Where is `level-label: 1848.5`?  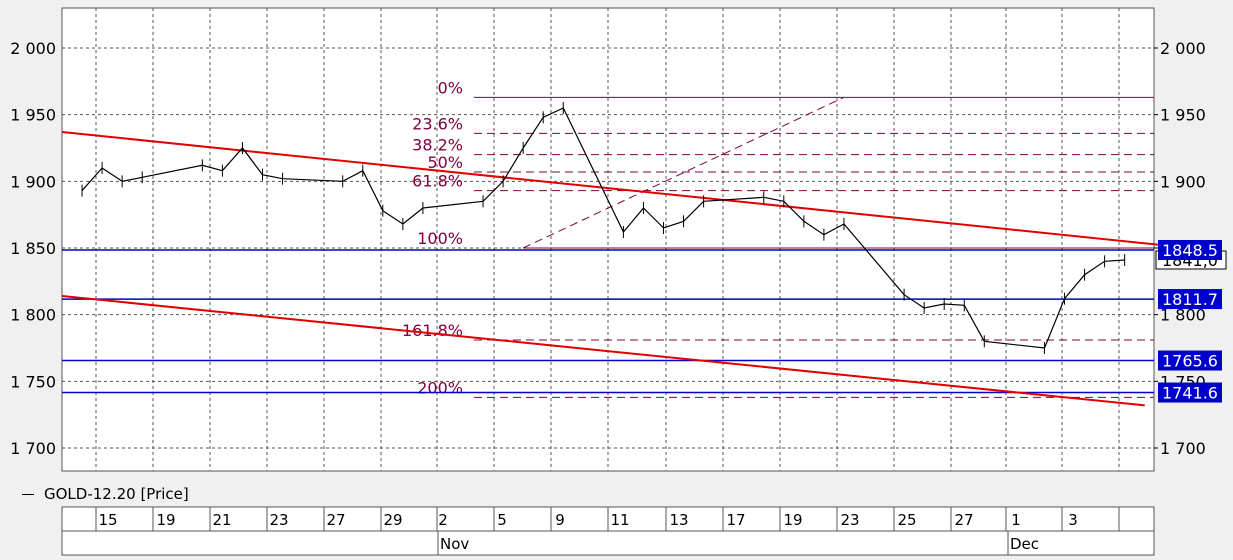 level-label: 1848.5 is located at coordinates (1190, 250).